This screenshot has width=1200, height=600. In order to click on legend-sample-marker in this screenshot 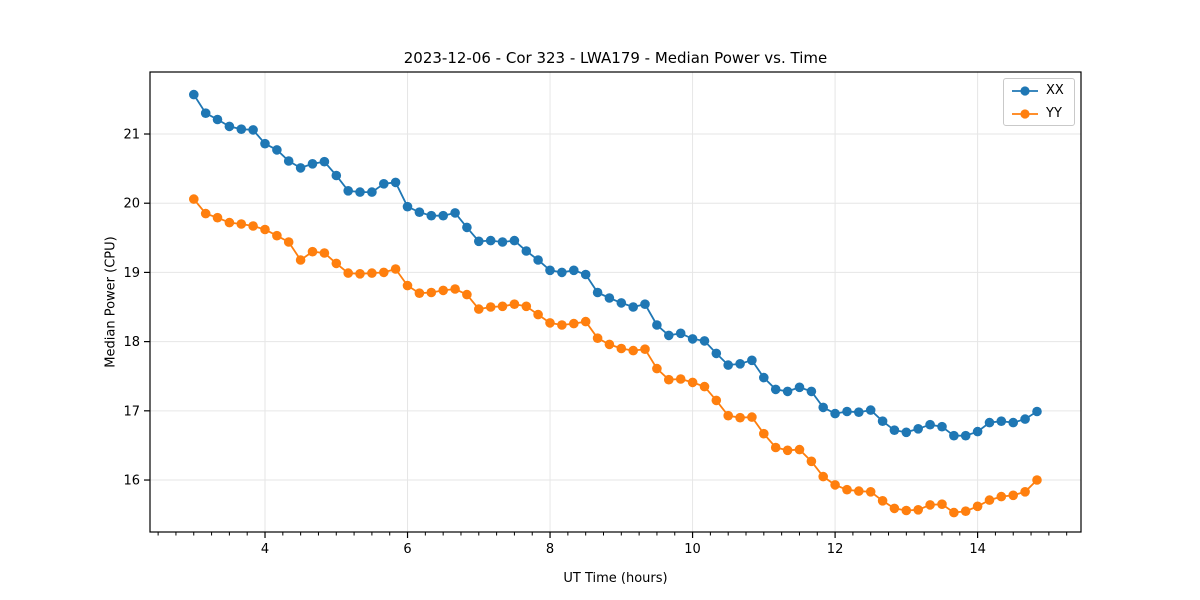, I will do `click(1025, 113)`.